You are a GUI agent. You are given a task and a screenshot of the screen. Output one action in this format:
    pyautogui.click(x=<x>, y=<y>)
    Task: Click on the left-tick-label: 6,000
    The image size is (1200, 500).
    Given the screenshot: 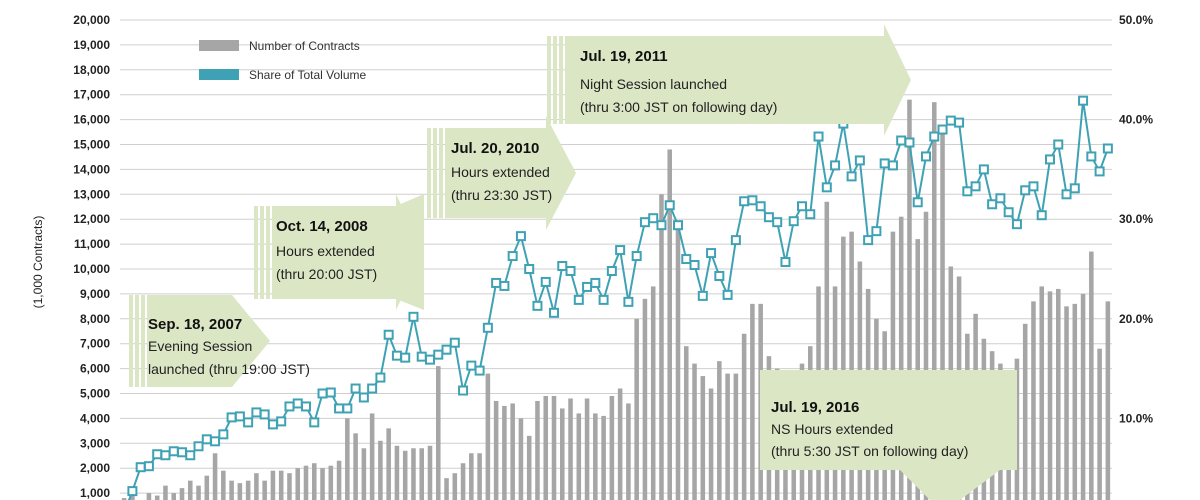 What is the action you would take?
    pyautogui.click(x=95, y=369)
    